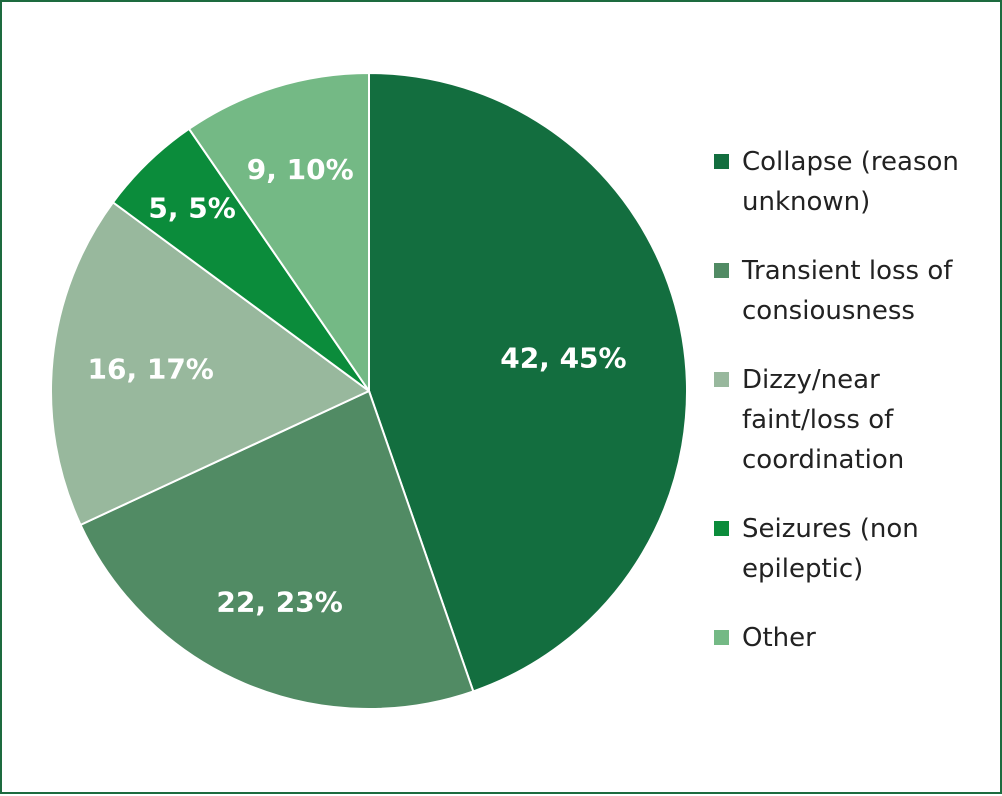 This screenshot has width=1002, height=796. What do you see at coordinates (563, 358) in the screenshot?
I see `data-label-collapse: 42, 45%` at bounding box center [563, 358].